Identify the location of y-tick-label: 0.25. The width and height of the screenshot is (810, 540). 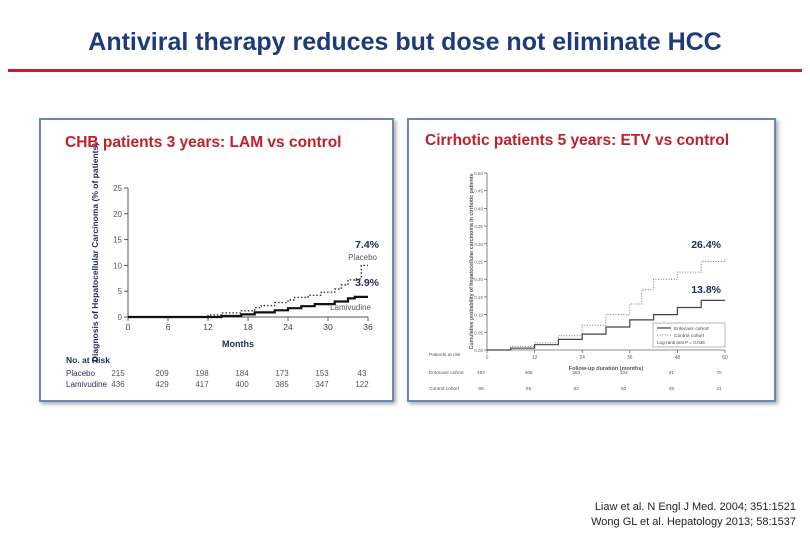
(478, 262).